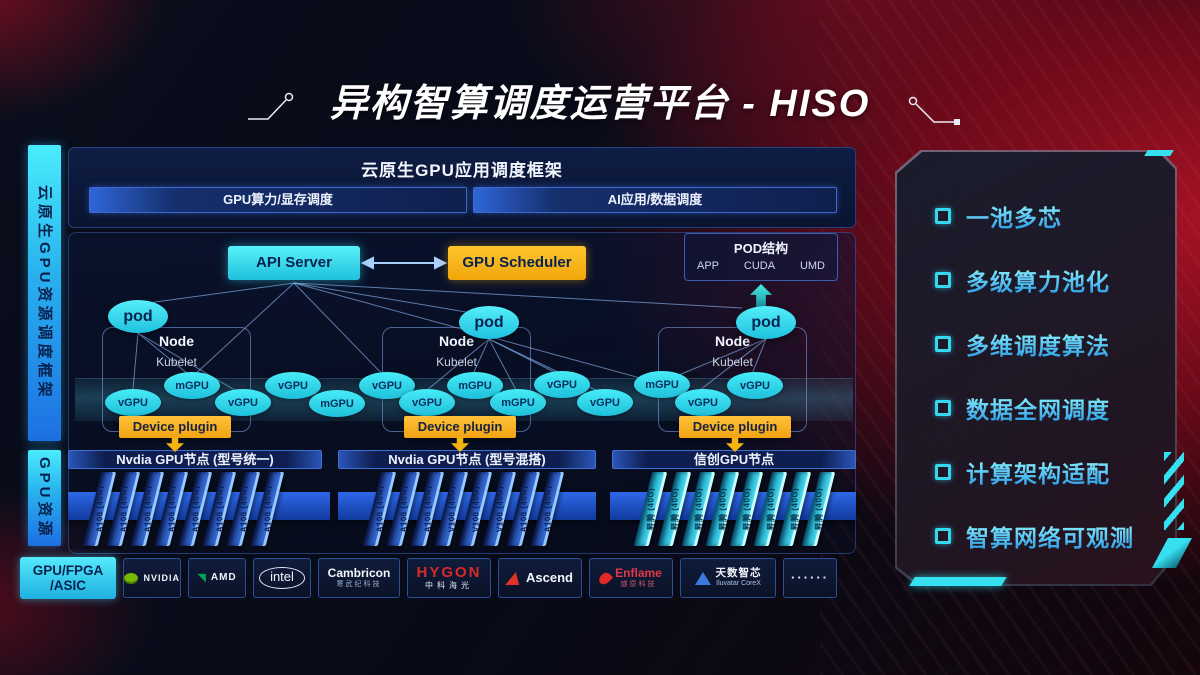 This screenshot has width=1200, height=675. I want to click on framework-panel: 云原生GPU应用调度框架 GPU算力/显存调度 AI应用/数据调度, so click(462, 187).